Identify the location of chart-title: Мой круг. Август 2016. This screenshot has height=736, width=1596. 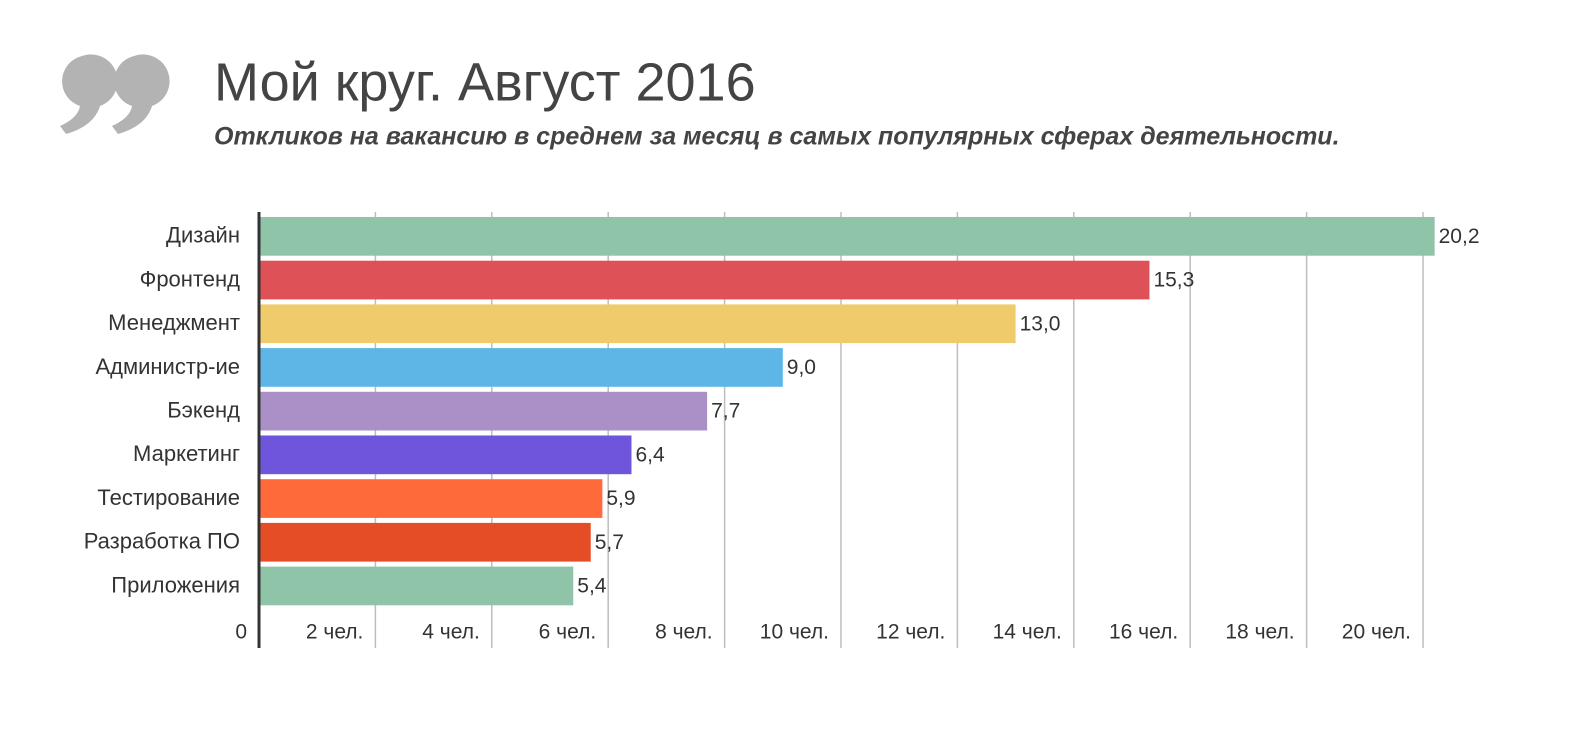
(485, 82).